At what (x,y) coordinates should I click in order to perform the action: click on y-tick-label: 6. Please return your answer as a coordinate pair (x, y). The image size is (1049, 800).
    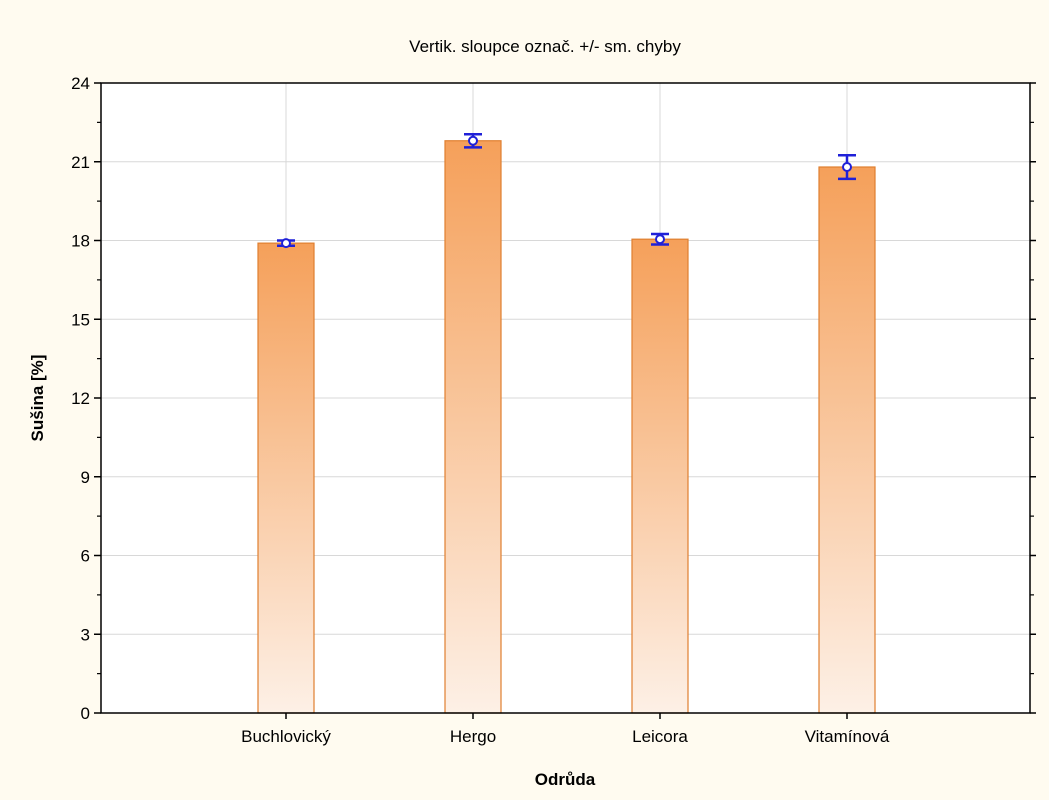
    Looking at the image, I should click on (85, 556).